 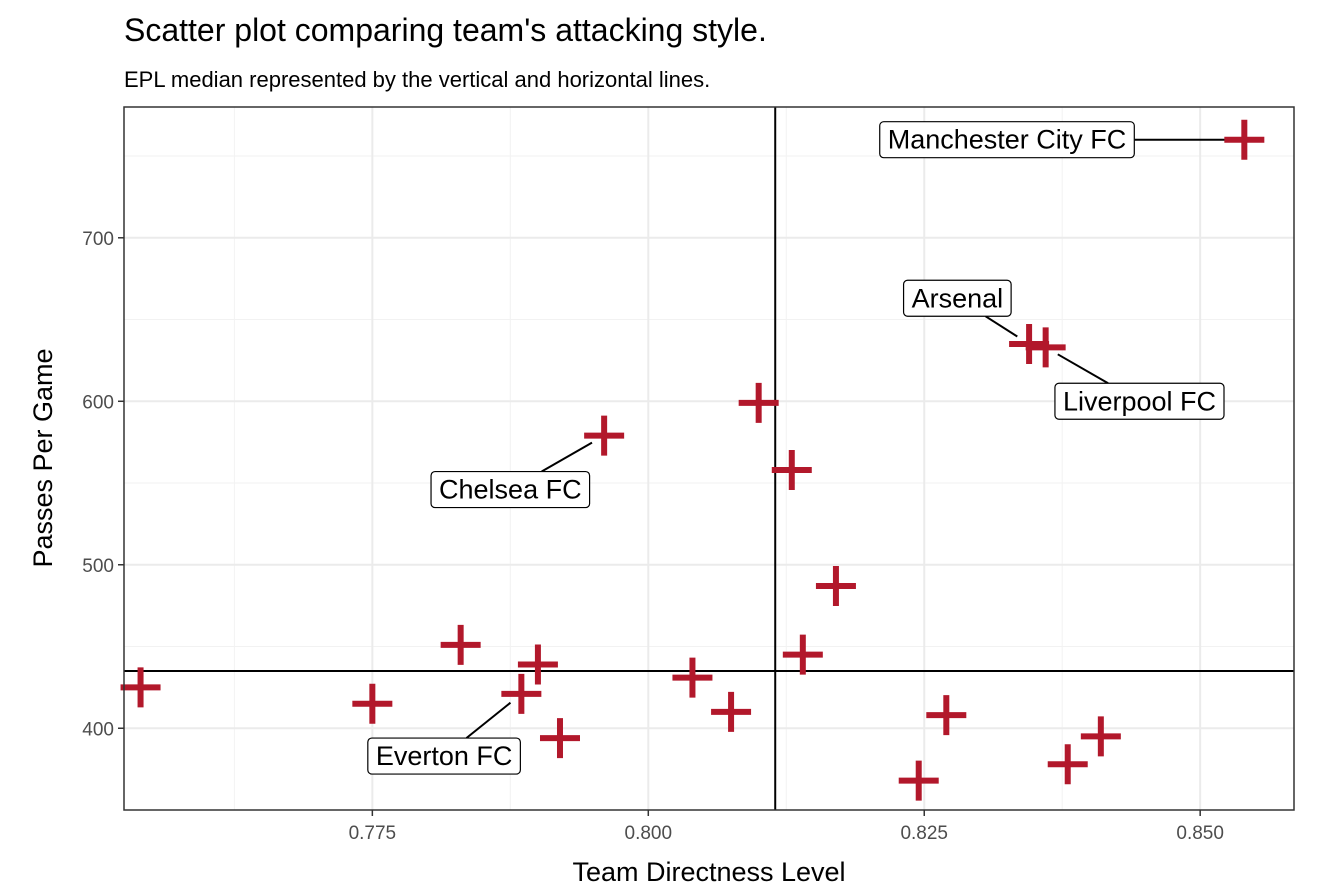 I want to click on point-label: Liverpool FC, so click(x=1139, y=401).